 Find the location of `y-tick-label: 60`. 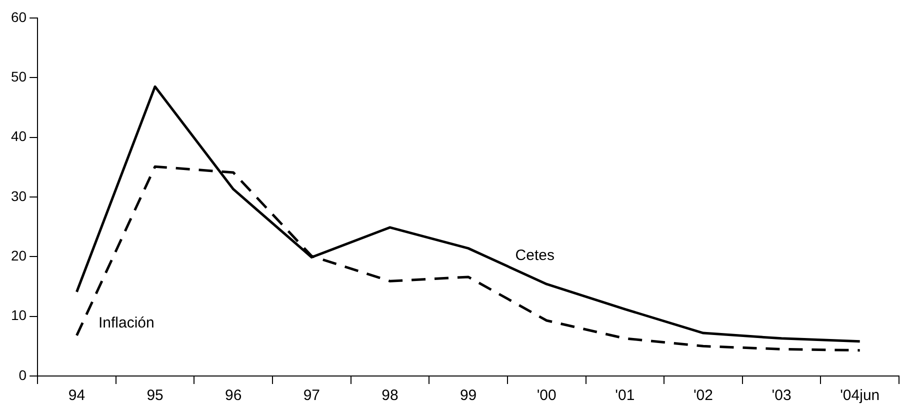

y-tick-label: 60 is located at coordinates (18, 16).